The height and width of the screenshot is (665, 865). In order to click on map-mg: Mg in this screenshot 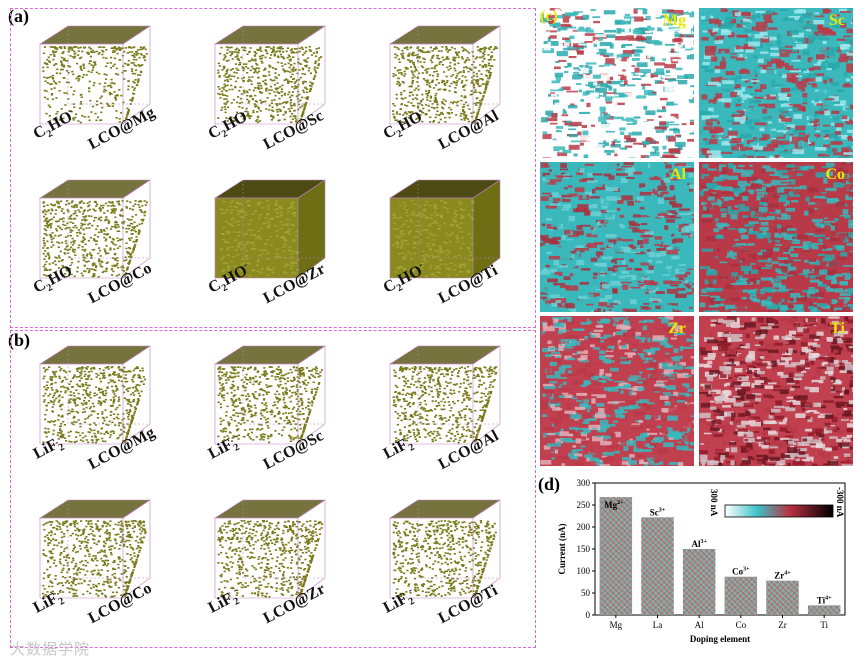, I will do `click(617, 83)`.